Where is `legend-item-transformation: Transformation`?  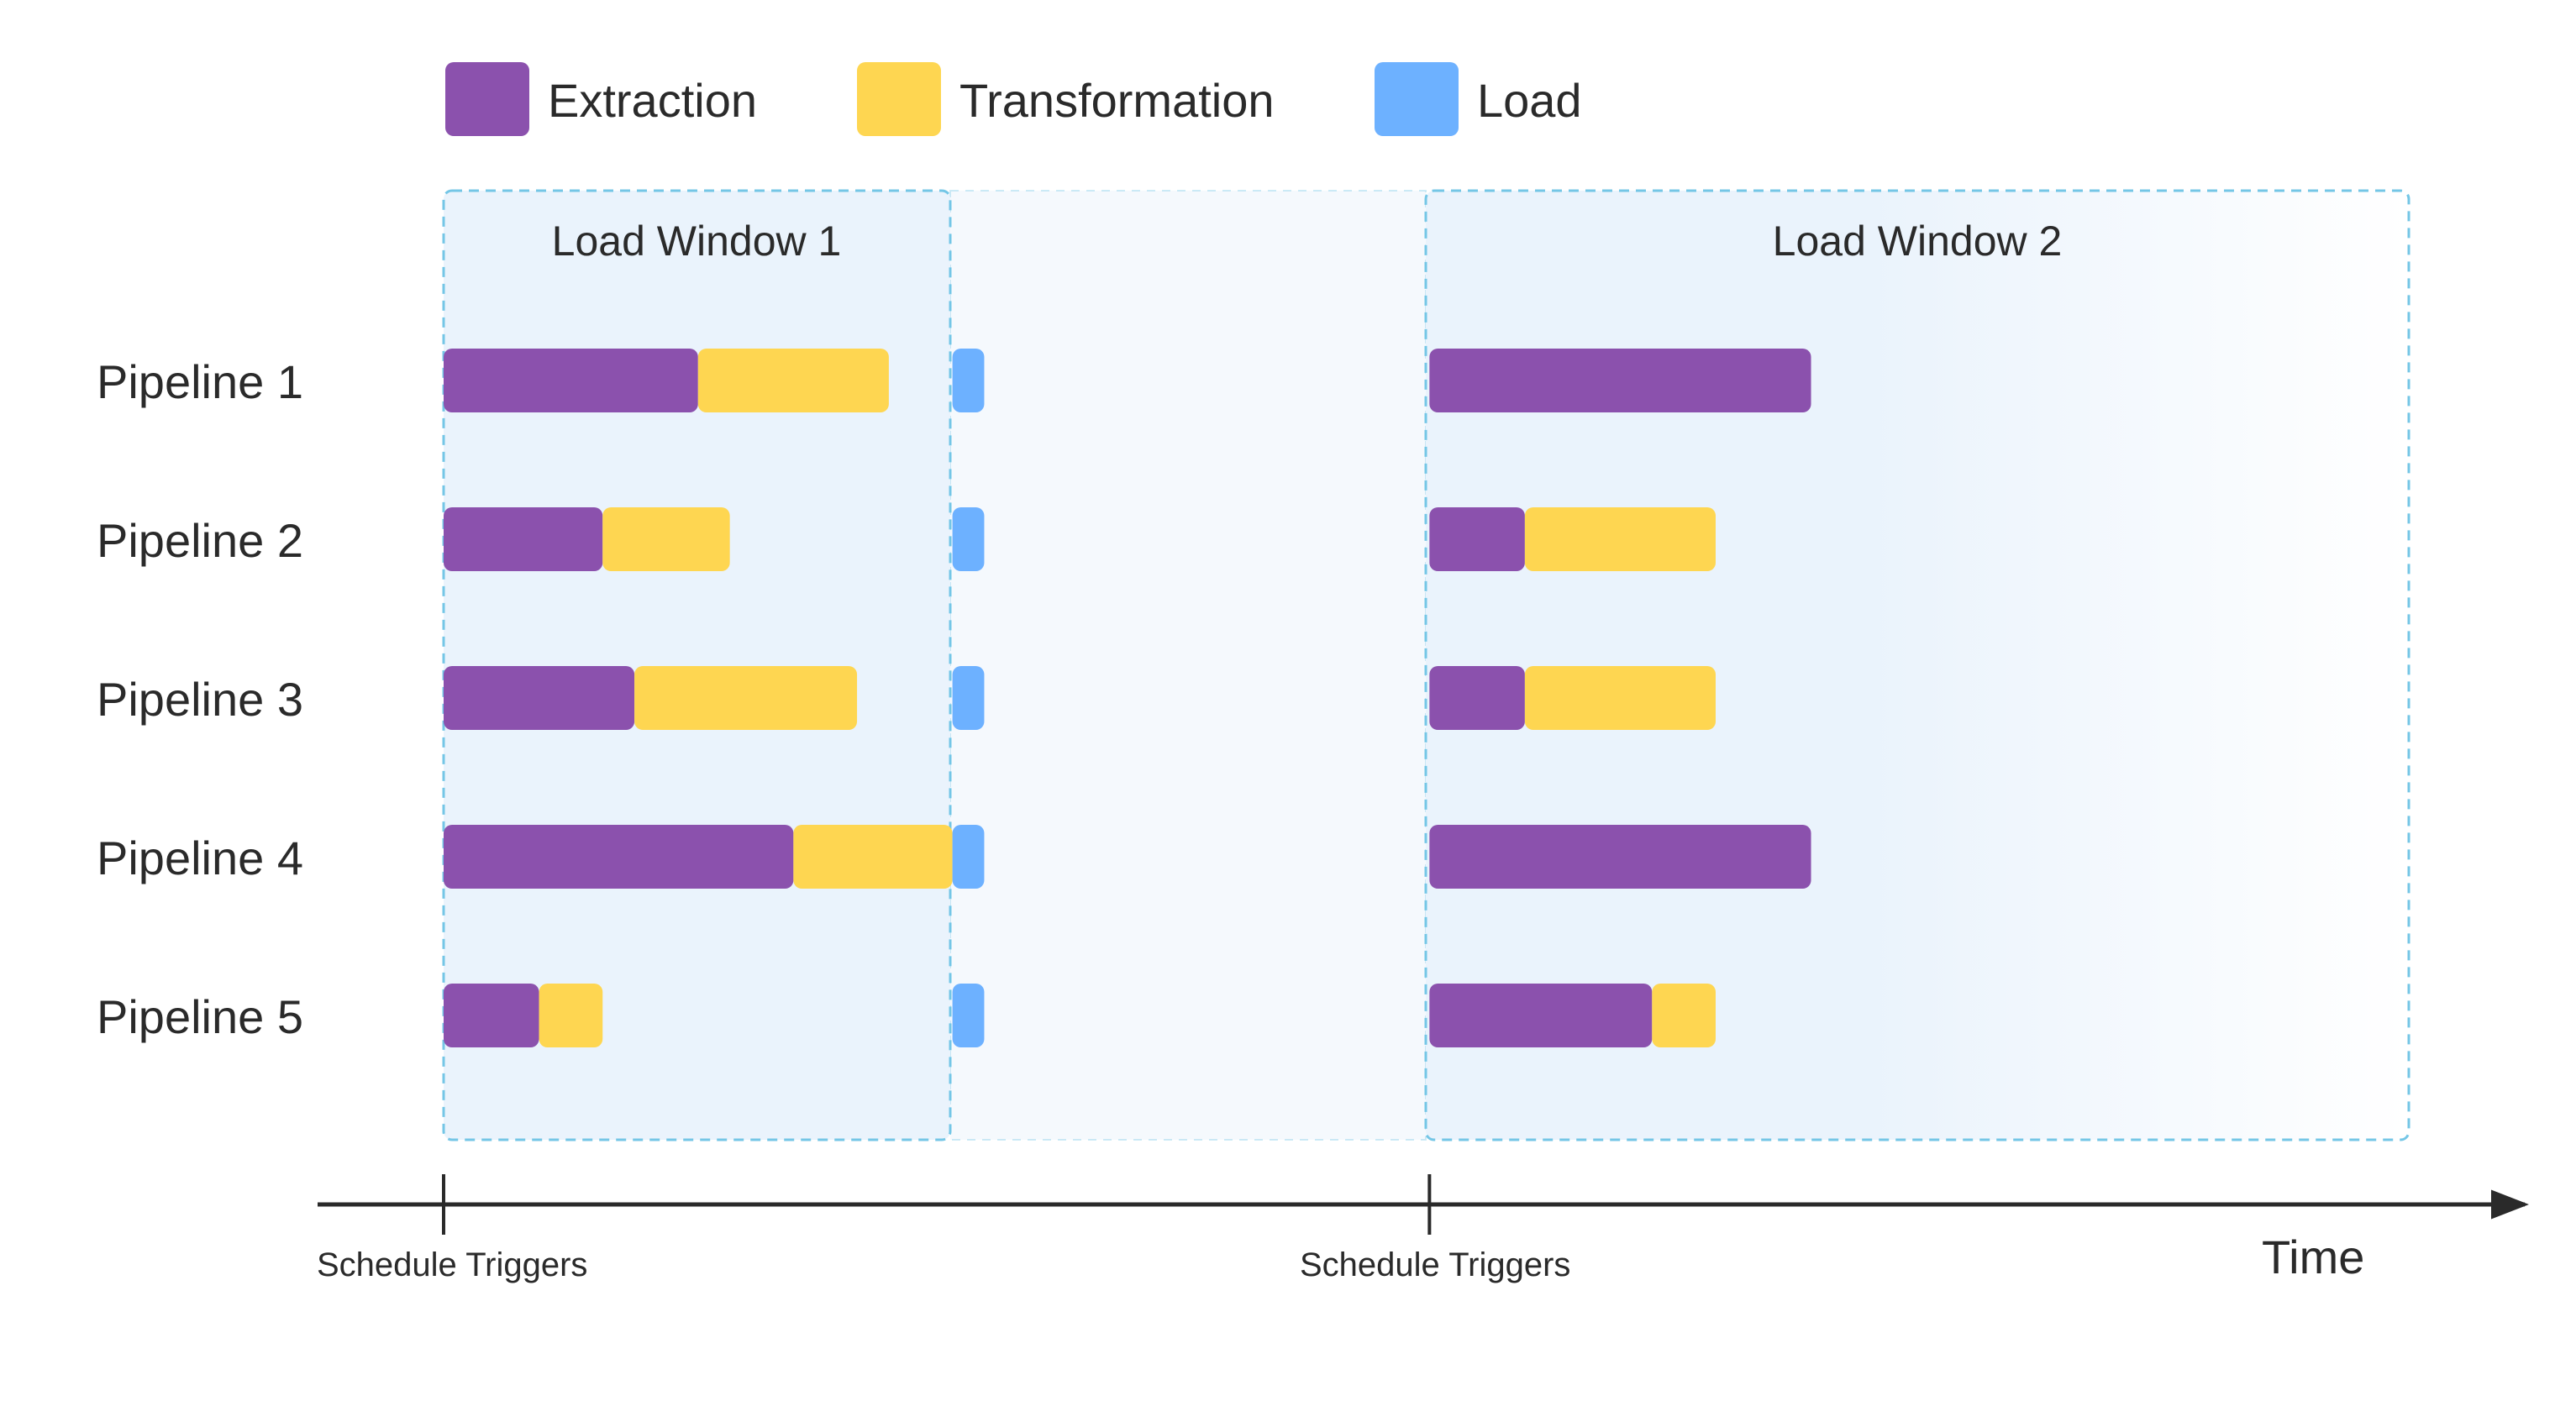
legend-item-transformation: Transformation is located at coordinates (1066, 99).